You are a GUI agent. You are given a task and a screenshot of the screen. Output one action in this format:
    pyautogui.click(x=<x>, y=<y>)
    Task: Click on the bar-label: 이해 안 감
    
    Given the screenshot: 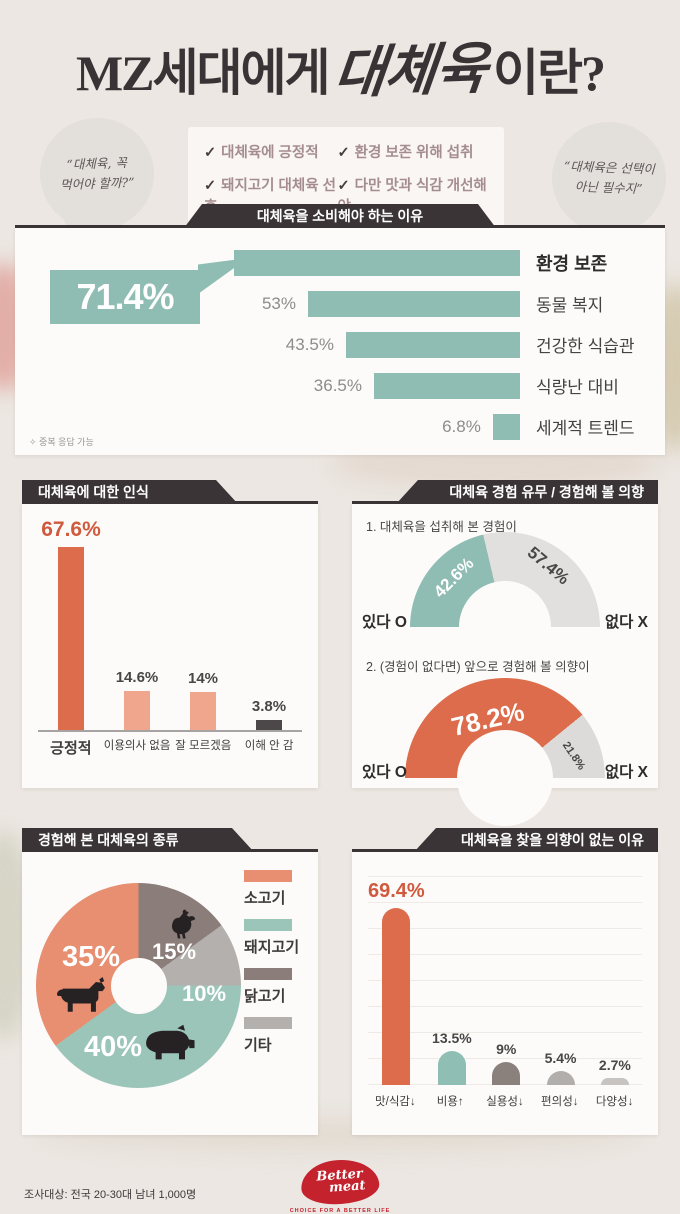 What is the action you would take?
    pyautogui.click(x=269, y=746)
    